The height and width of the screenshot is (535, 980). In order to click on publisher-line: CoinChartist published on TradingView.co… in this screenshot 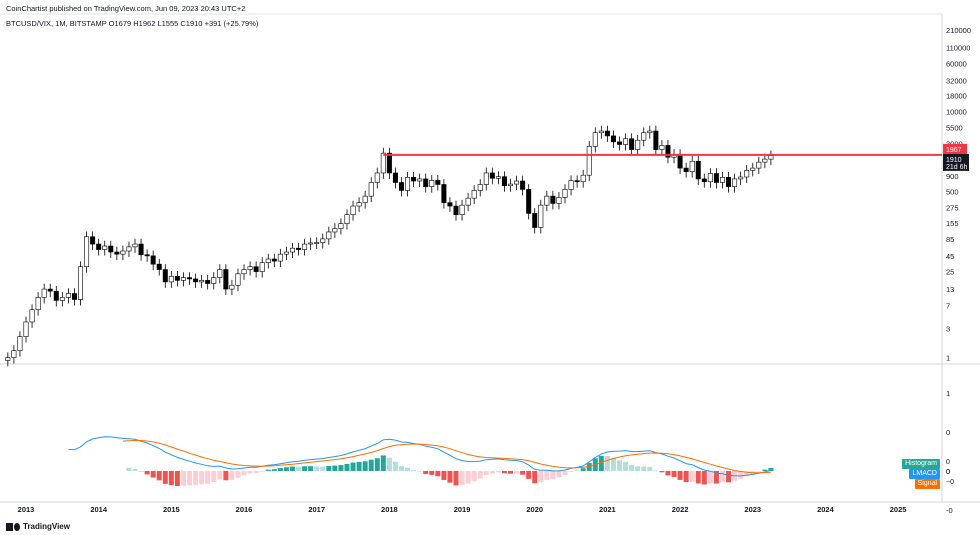, I will do `click(126, 8)`.